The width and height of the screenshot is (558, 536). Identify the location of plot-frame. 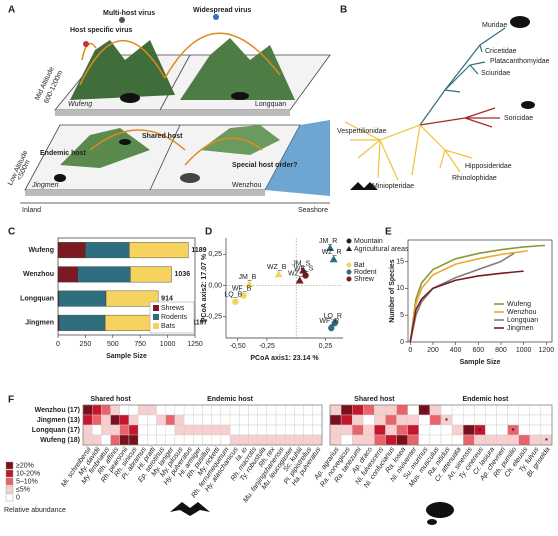
(480, 291).